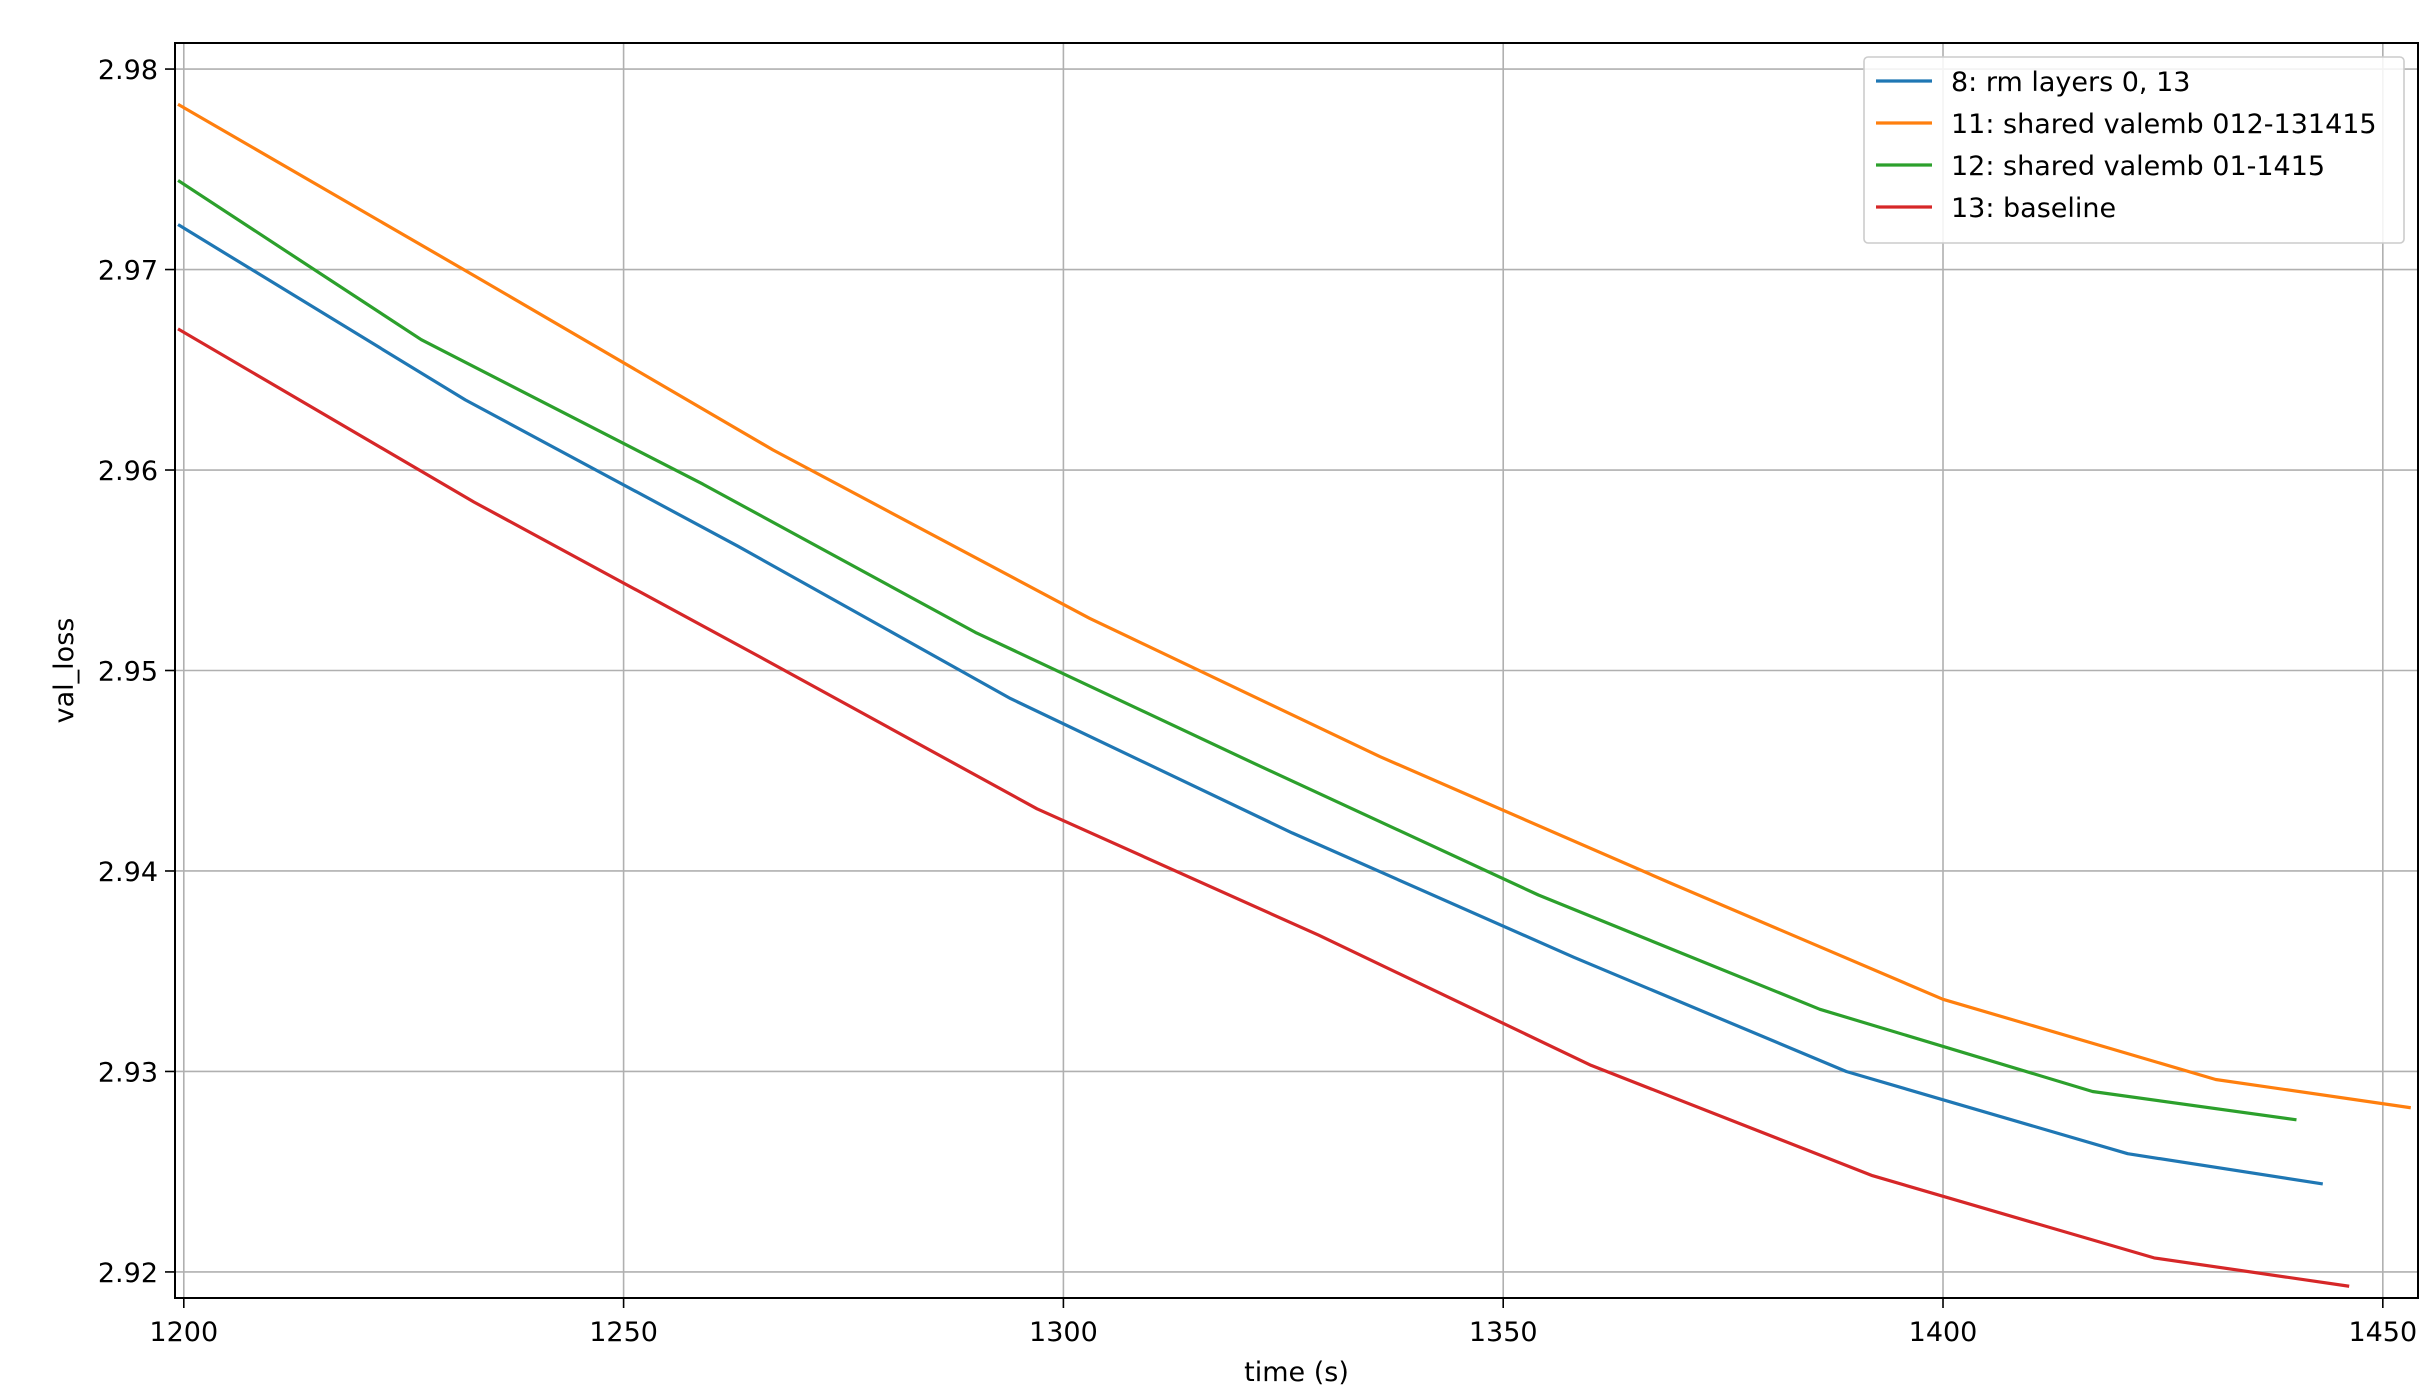  Describe the element at coordinates (128, 70) in the screenshot. I see `y-tick-label: 2.98` at that location.